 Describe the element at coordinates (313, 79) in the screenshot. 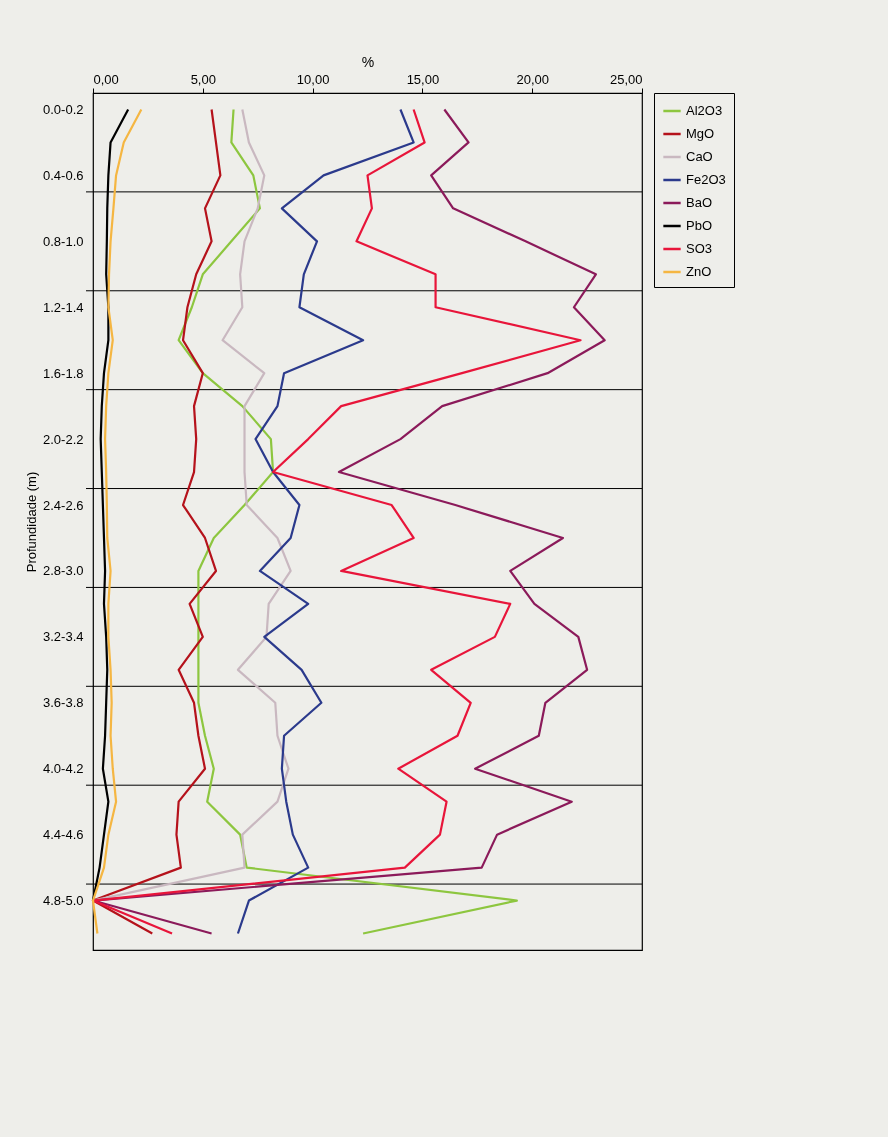

I see `x-tick-label: 10,00` at that location.